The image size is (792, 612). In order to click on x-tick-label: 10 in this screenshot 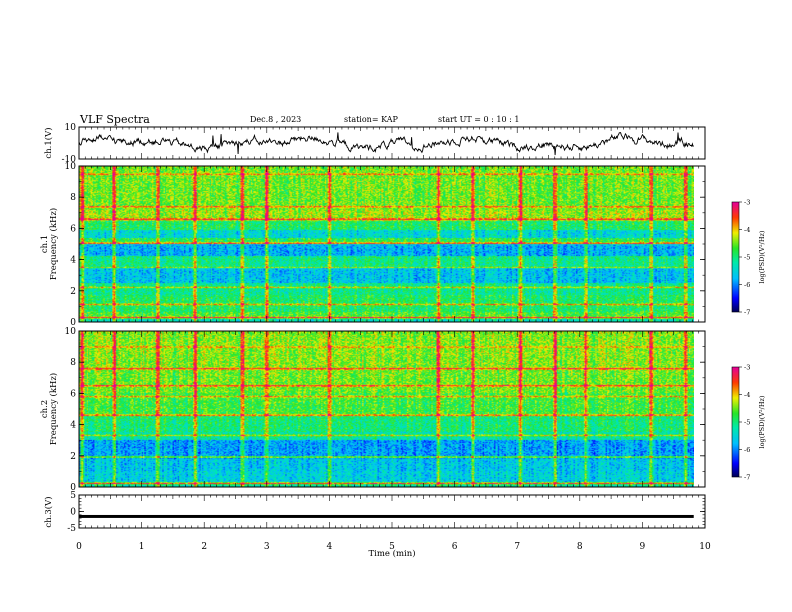, I will do `click(705, 547)`.